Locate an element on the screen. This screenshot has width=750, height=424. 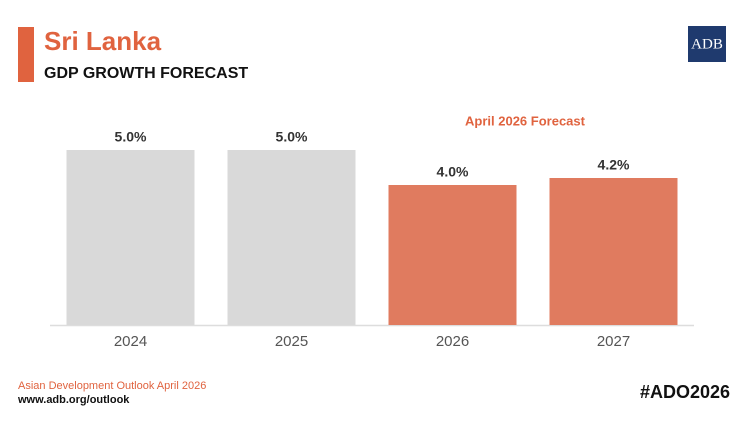
chart-subtitle: GDP GROWTH FORECAST is located at coordinates (146, 73).